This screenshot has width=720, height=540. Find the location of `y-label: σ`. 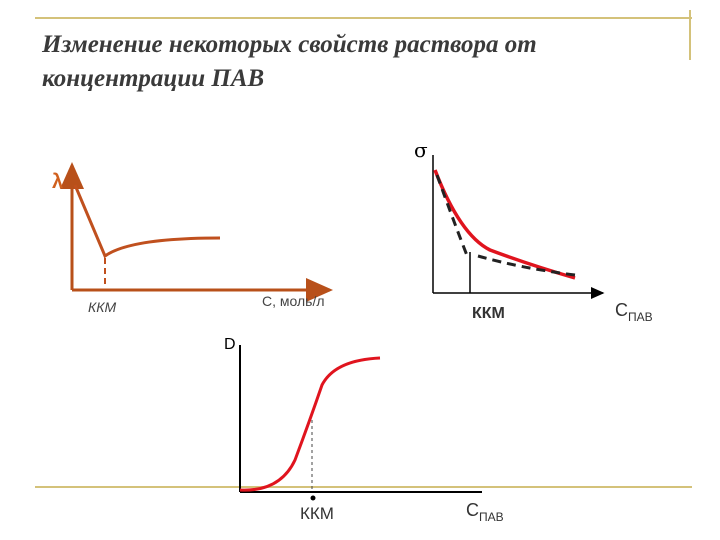

y-label: σ is located at coordinates (421, 150).